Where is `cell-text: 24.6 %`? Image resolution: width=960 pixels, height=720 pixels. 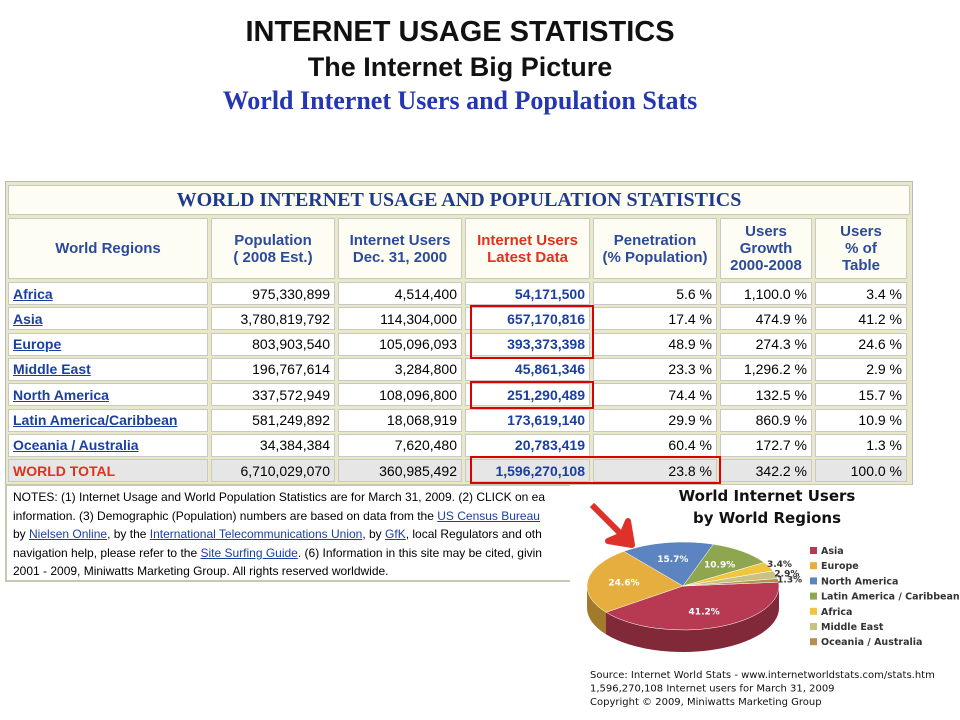
cell-text: 24.6 % is located at coordinates (880, 344).